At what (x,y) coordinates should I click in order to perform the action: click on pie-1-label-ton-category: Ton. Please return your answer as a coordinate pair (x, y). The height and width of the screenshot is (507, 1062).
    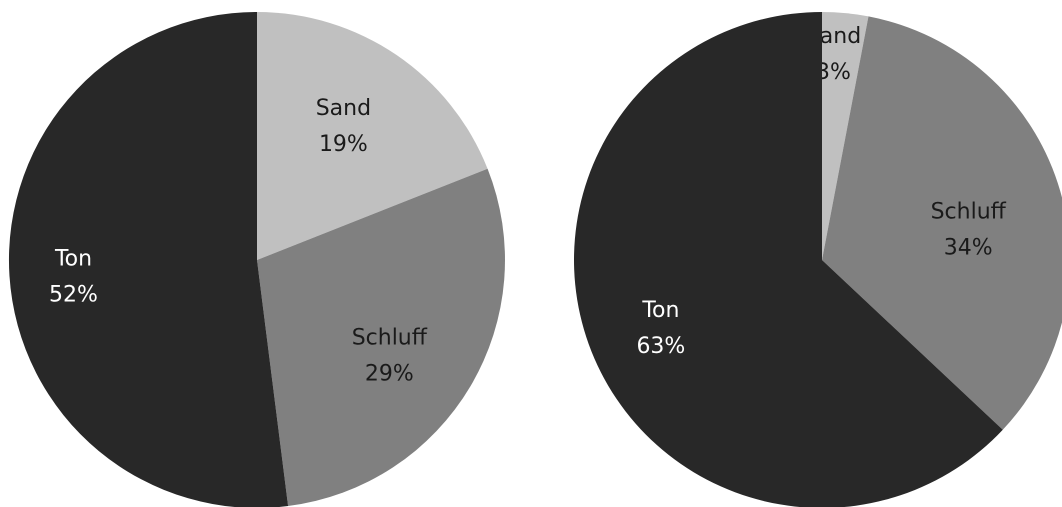
    Looking at the image, I should click on (660, 310).